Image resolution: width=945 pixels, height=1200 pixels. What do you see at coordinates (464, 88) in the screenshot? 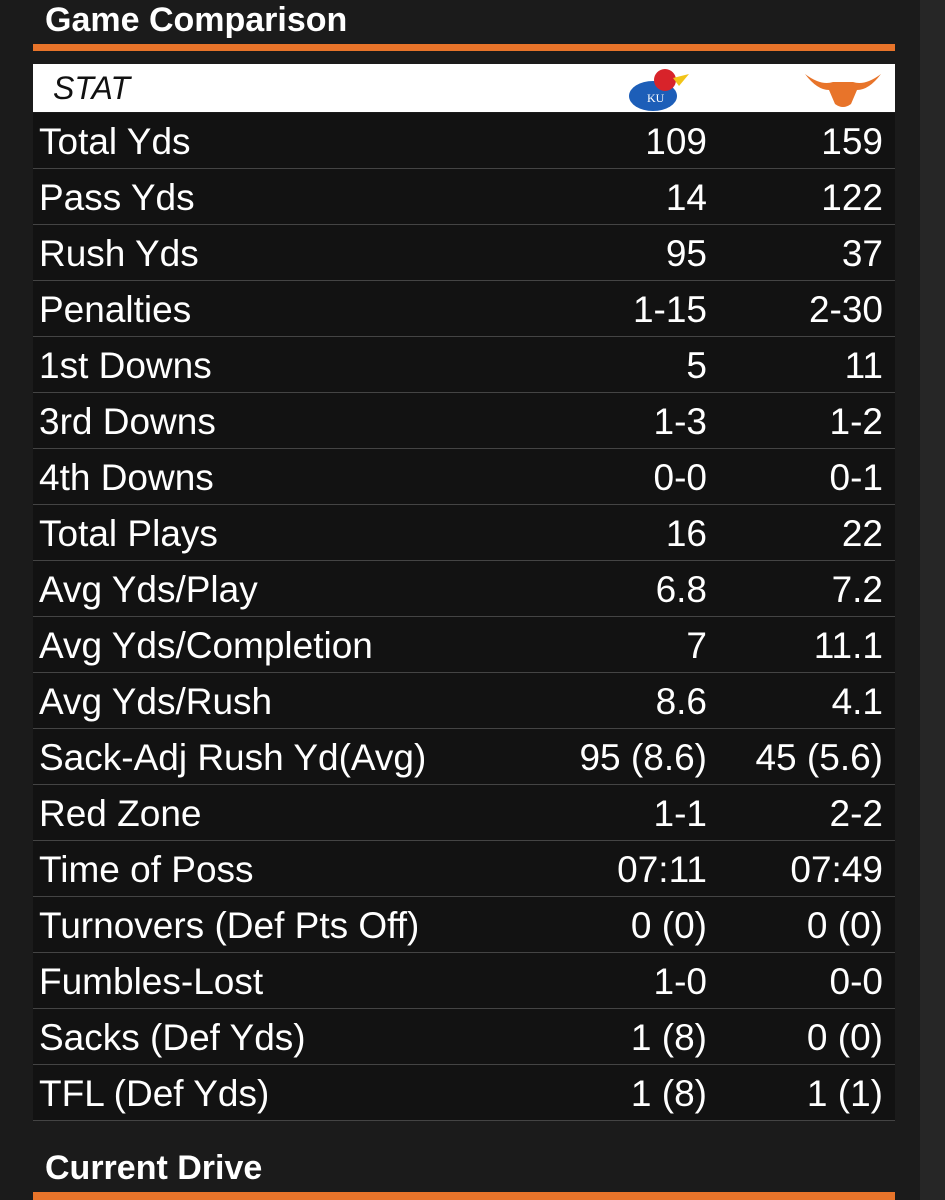
I see `table-header: STAT KU` at bounding box center [464, 88].